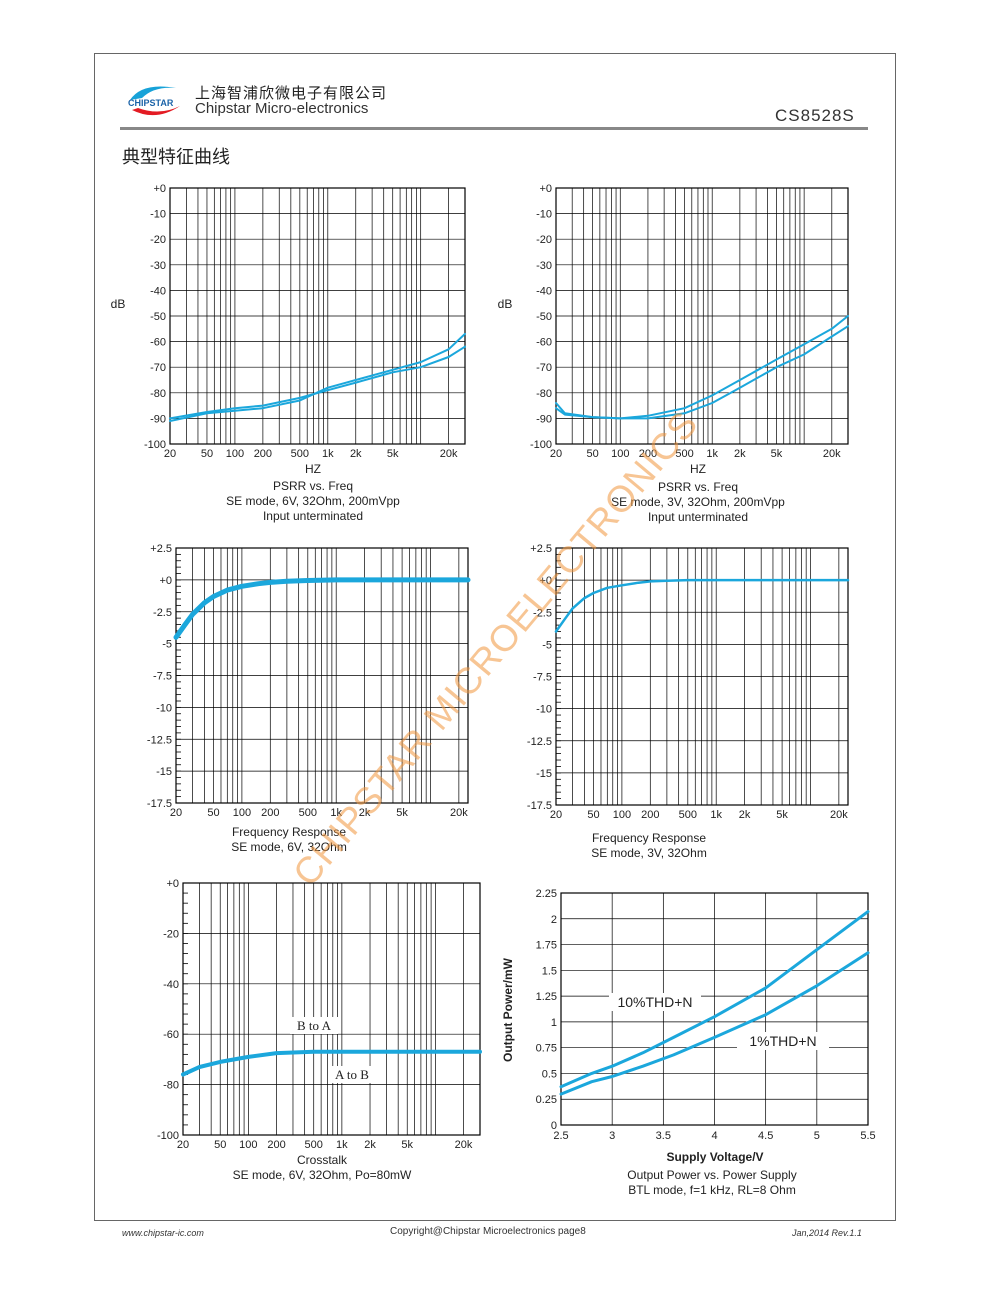 The image size is (991, 1306). What do you see at coordinates (544, 291) in the screenshot?
I see `chart-1-y-tick-label: -40` at bounding box center [544, 291].